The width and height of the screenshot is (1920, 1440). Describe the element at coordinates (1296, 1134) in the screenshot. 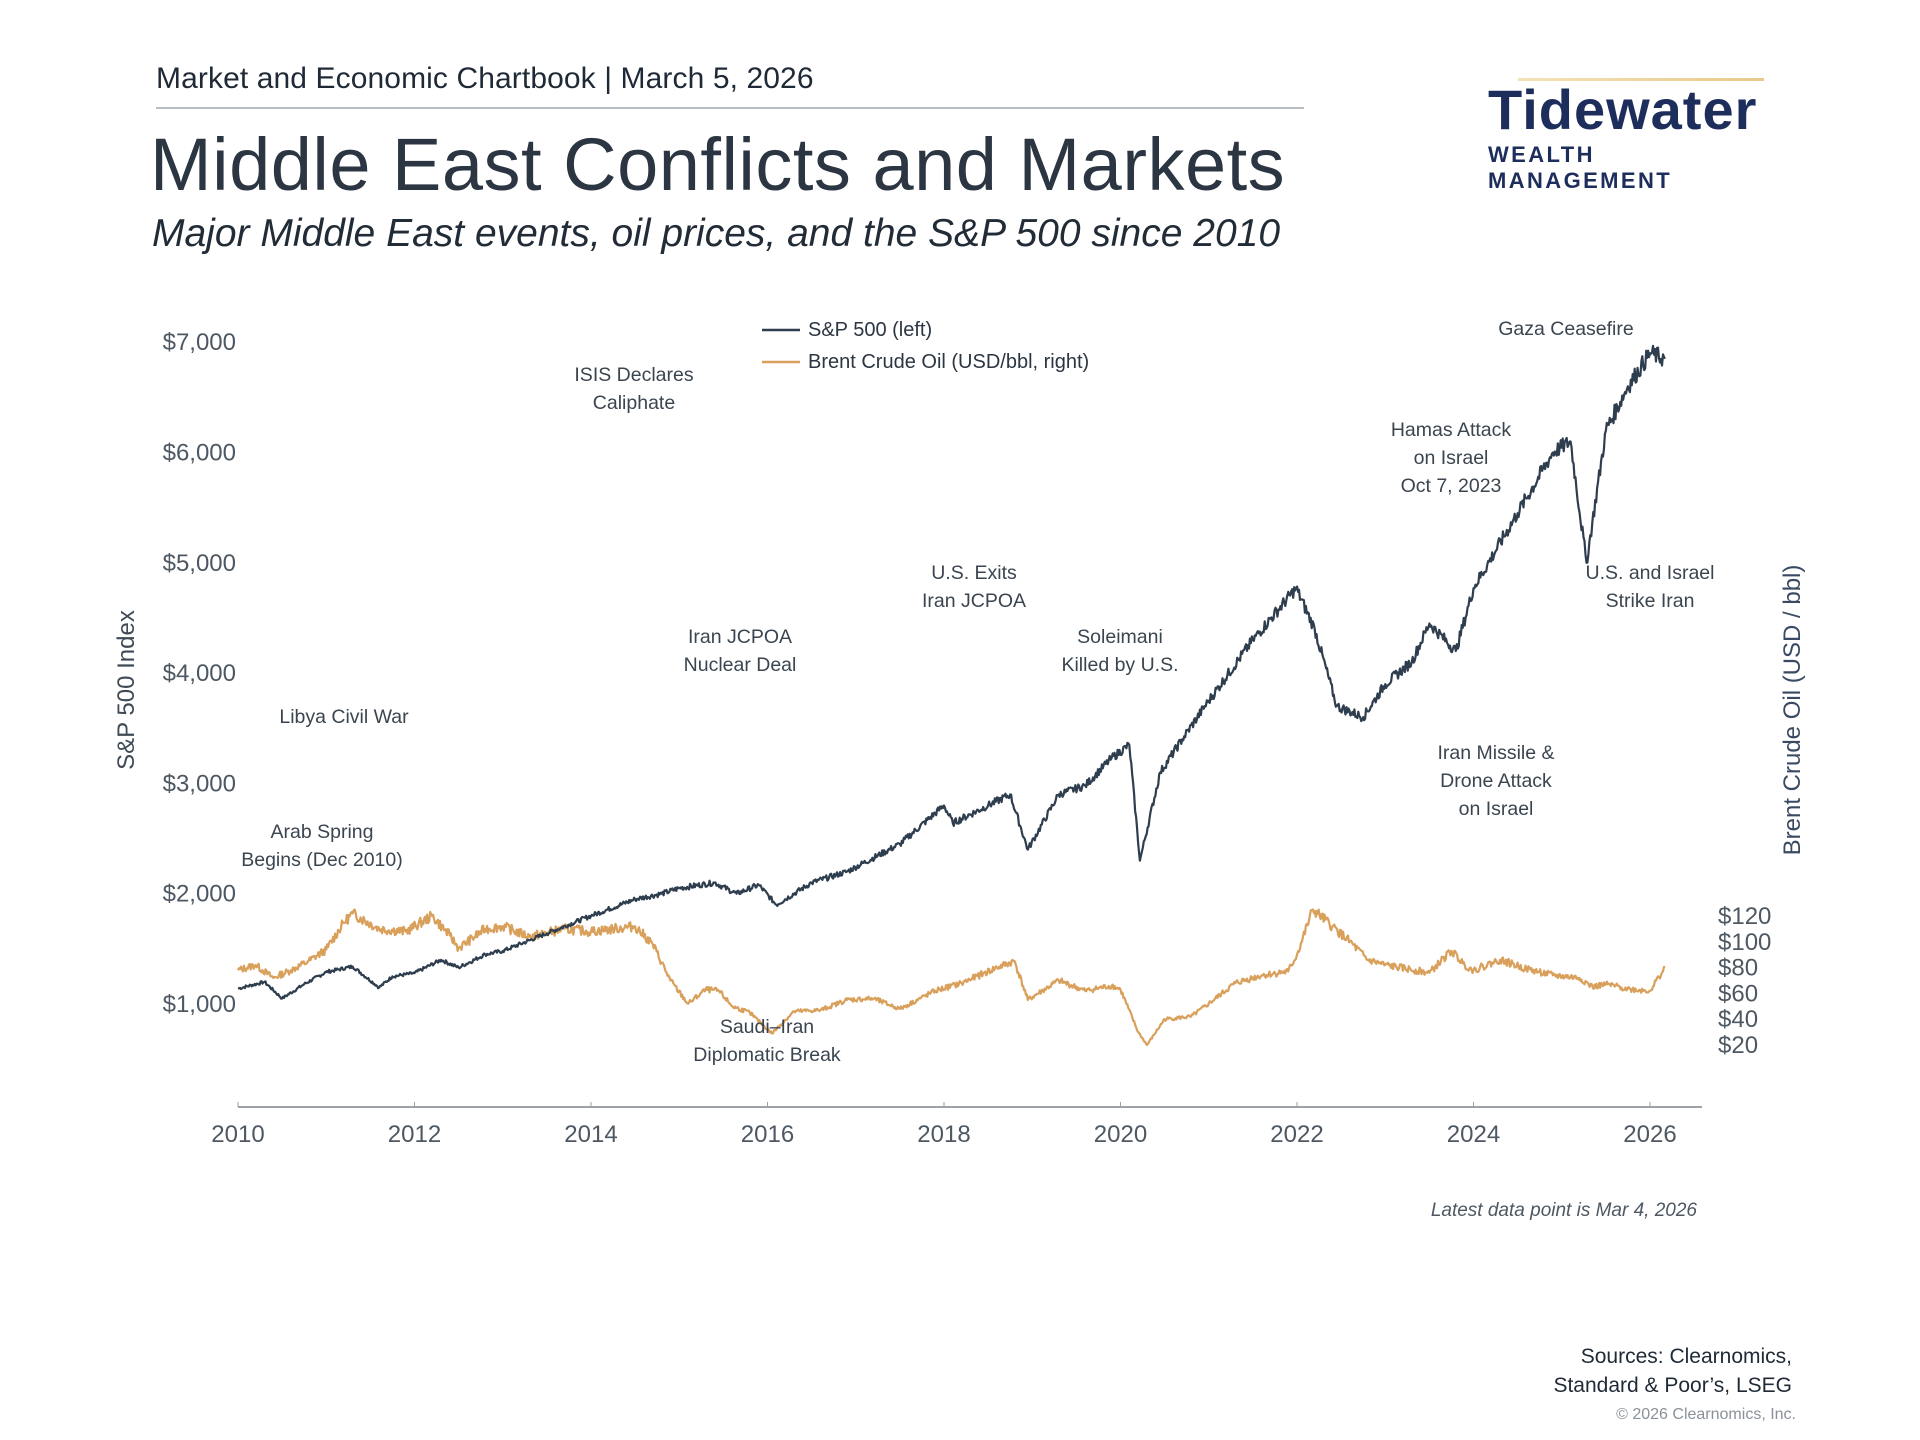

I see `x-tick-label: 2022` at that location.